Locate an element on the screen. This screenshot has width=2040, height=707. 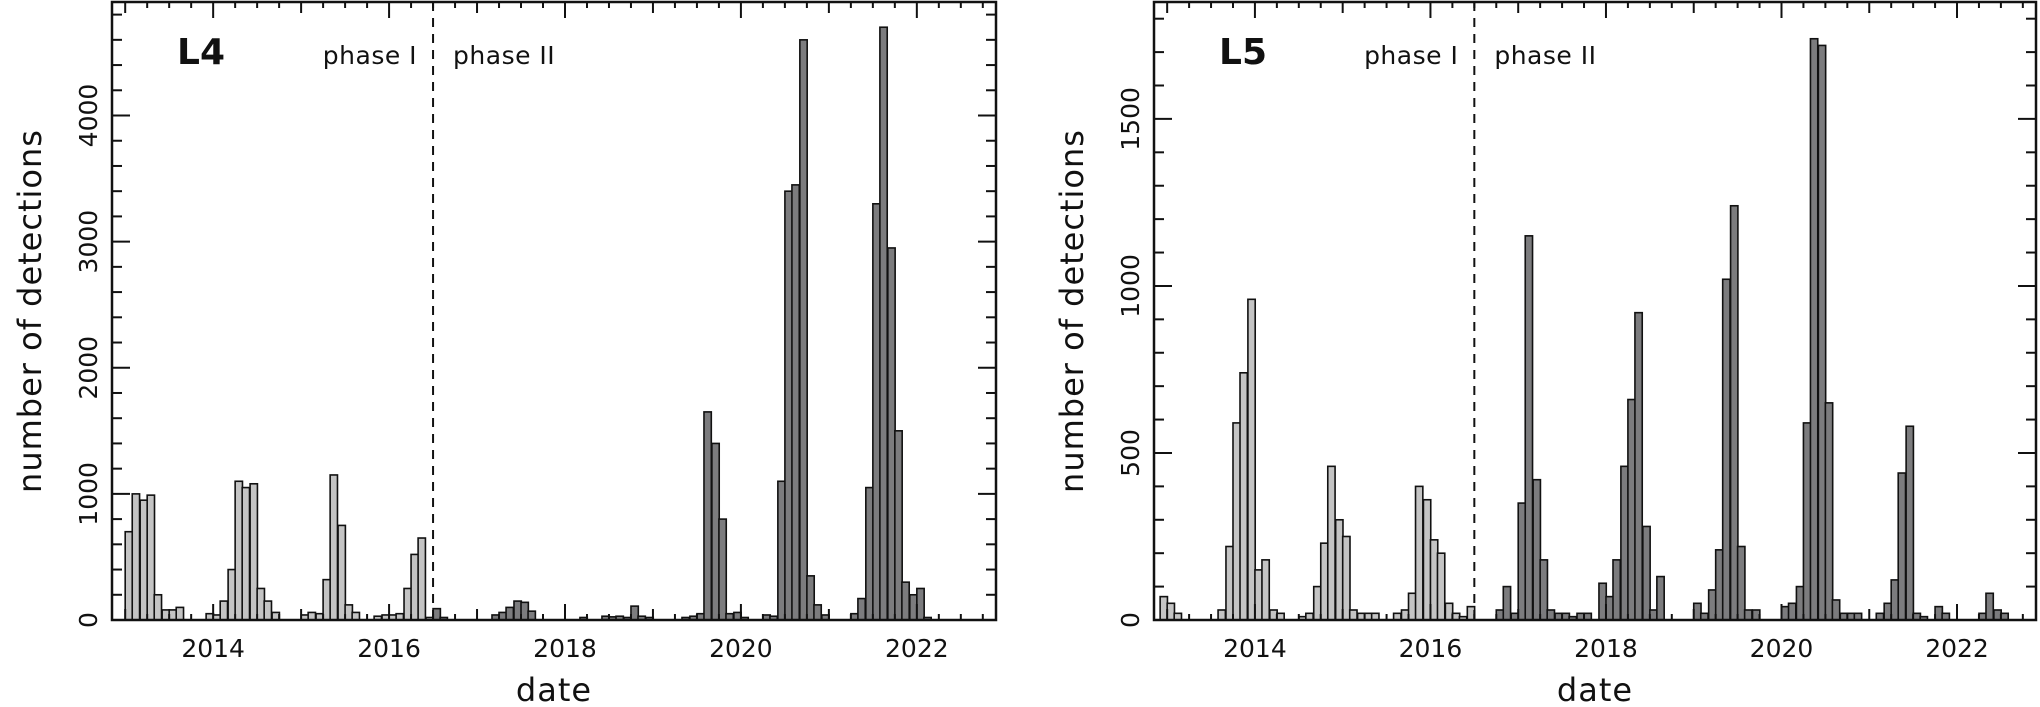
x-tick-labels: 2014 2016 2018 2020 2022 is located at coordinates (564, 648).